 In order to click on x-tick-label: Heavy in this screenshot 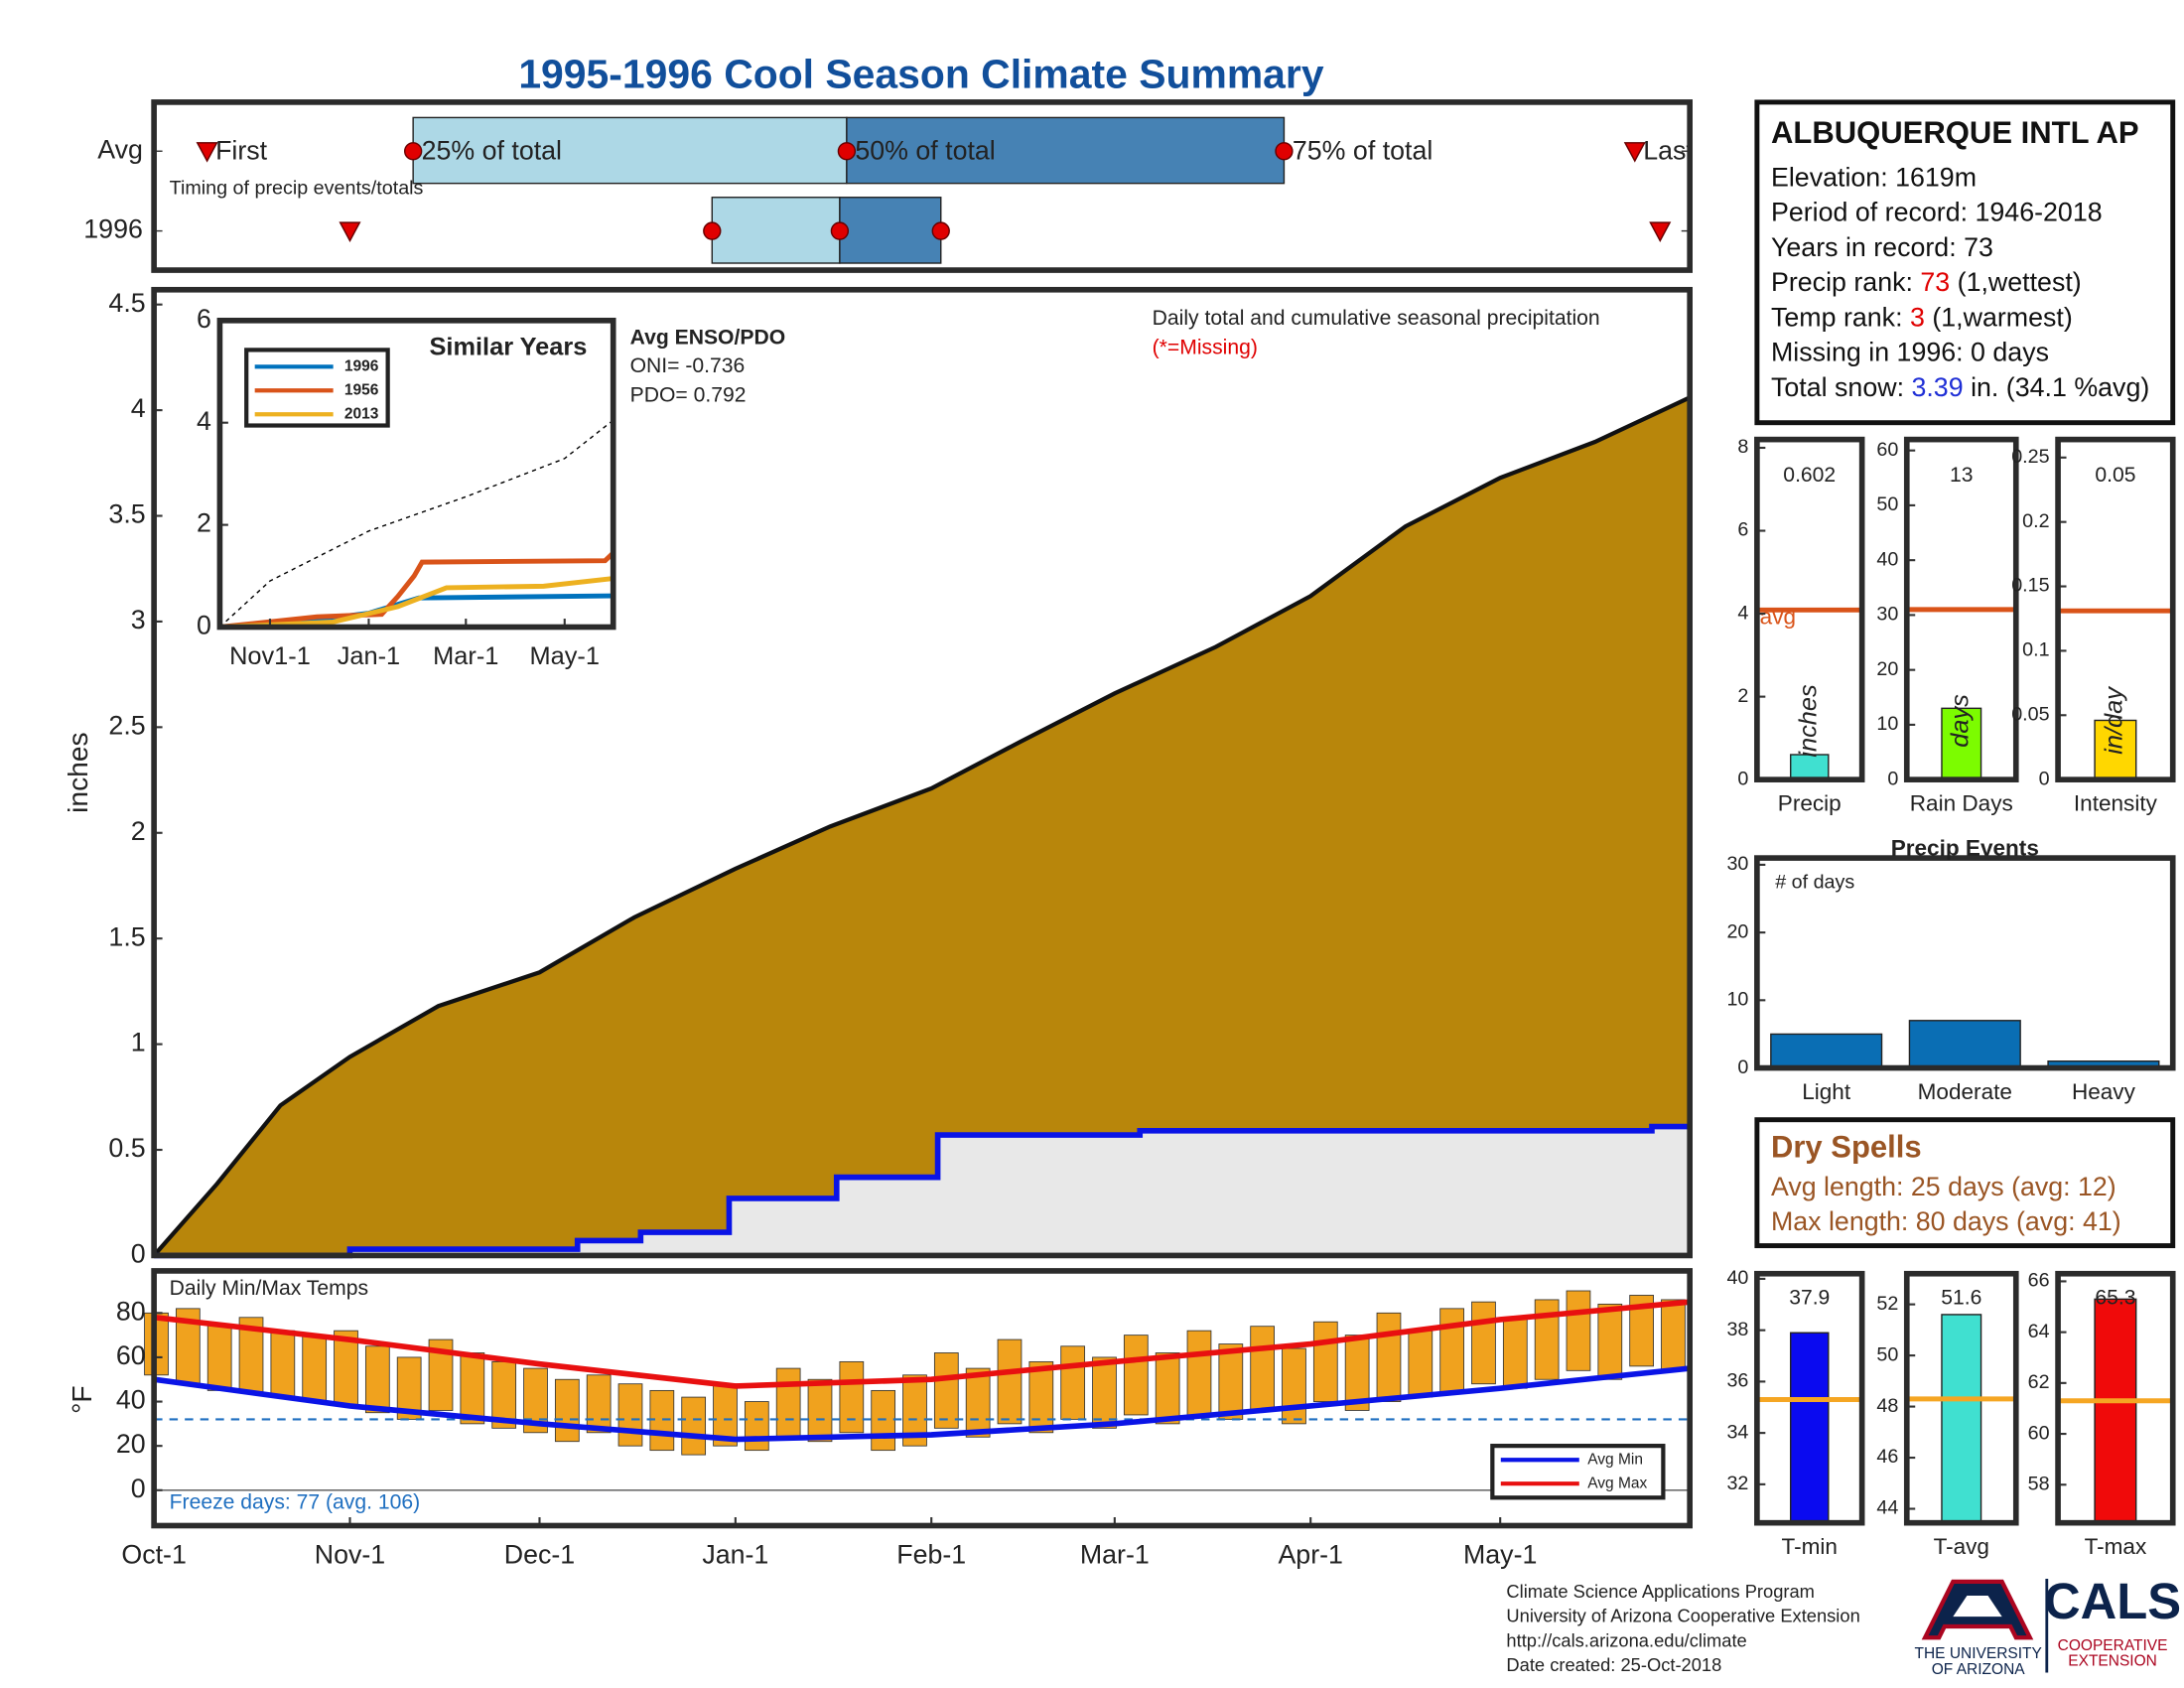, I will do `click(2104, 1091)`.